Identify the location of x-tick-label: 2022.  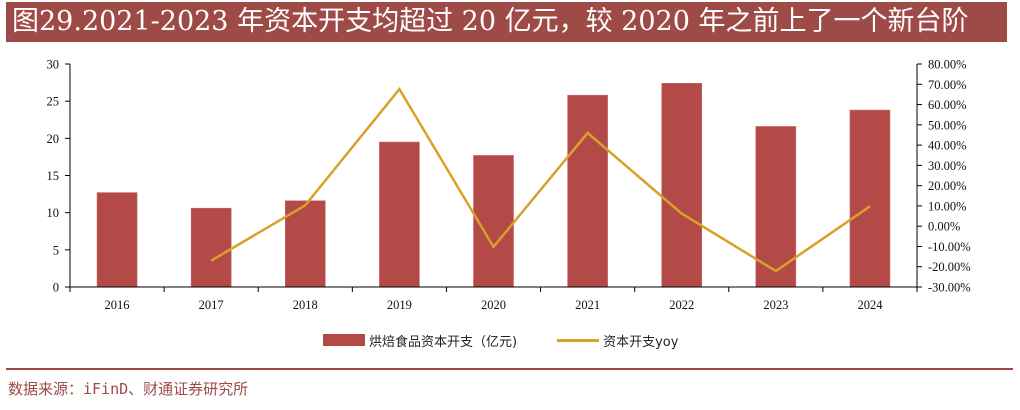
(681, 305).